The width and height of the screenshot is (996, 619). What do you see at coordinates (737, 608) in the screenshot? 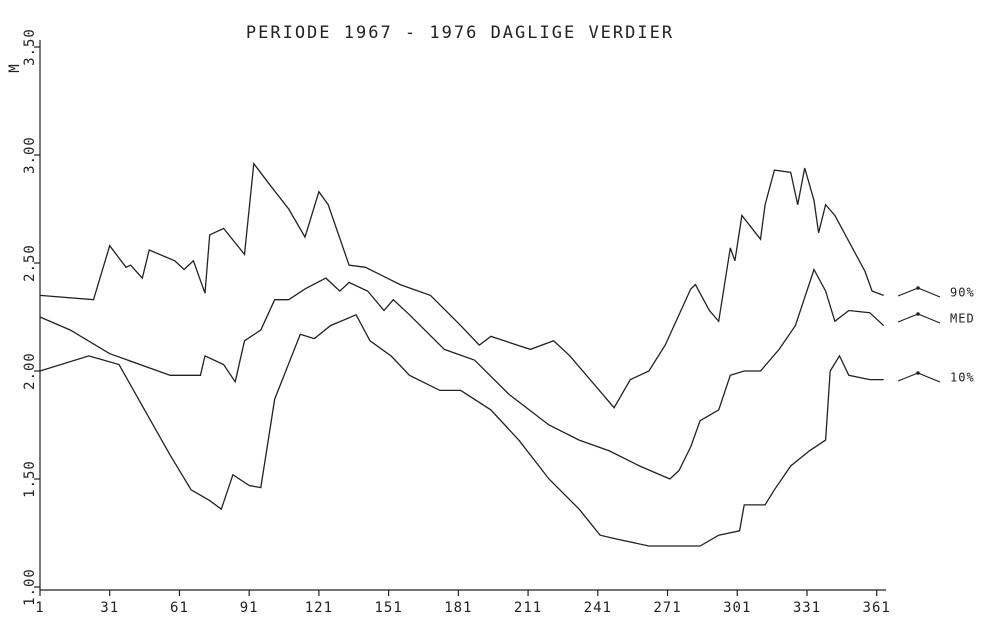
I see `x-tick-label: 301` at bounding box center [737, 608].